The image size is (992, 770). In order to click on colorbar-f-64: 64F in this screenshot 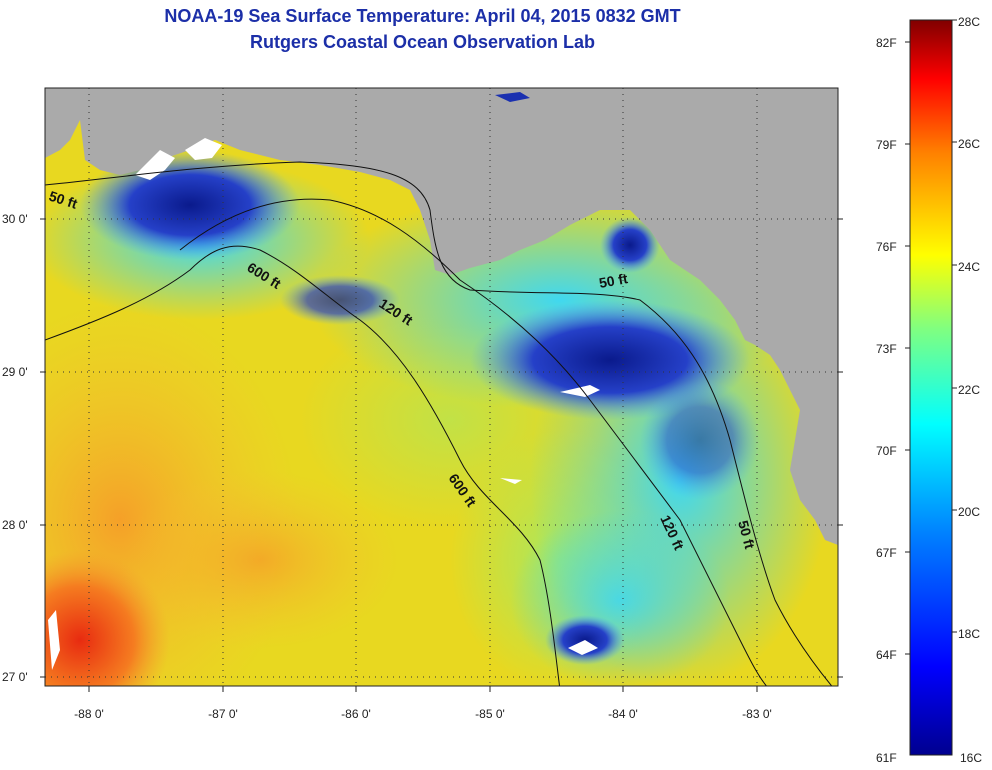, I will do `click(886, 655)`.